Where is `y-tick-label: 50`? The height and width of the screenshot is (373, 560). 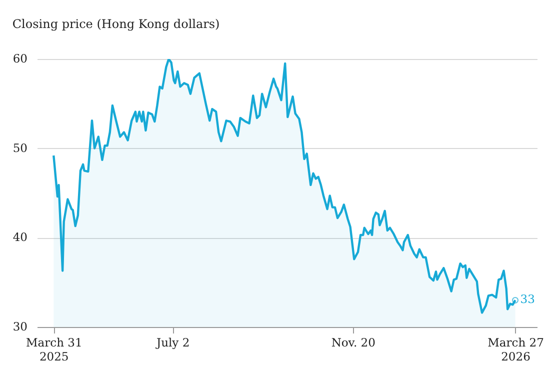 y-tick-label: 50 is located at coordinates (20, 147).